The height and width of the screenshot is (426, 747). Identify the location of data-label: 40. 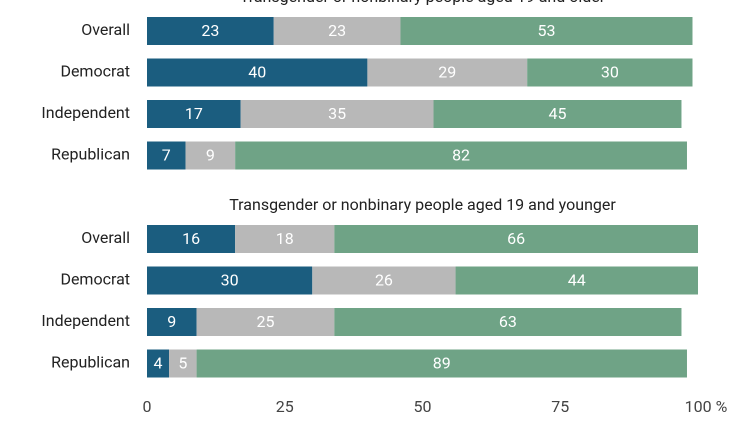
(257, 72).